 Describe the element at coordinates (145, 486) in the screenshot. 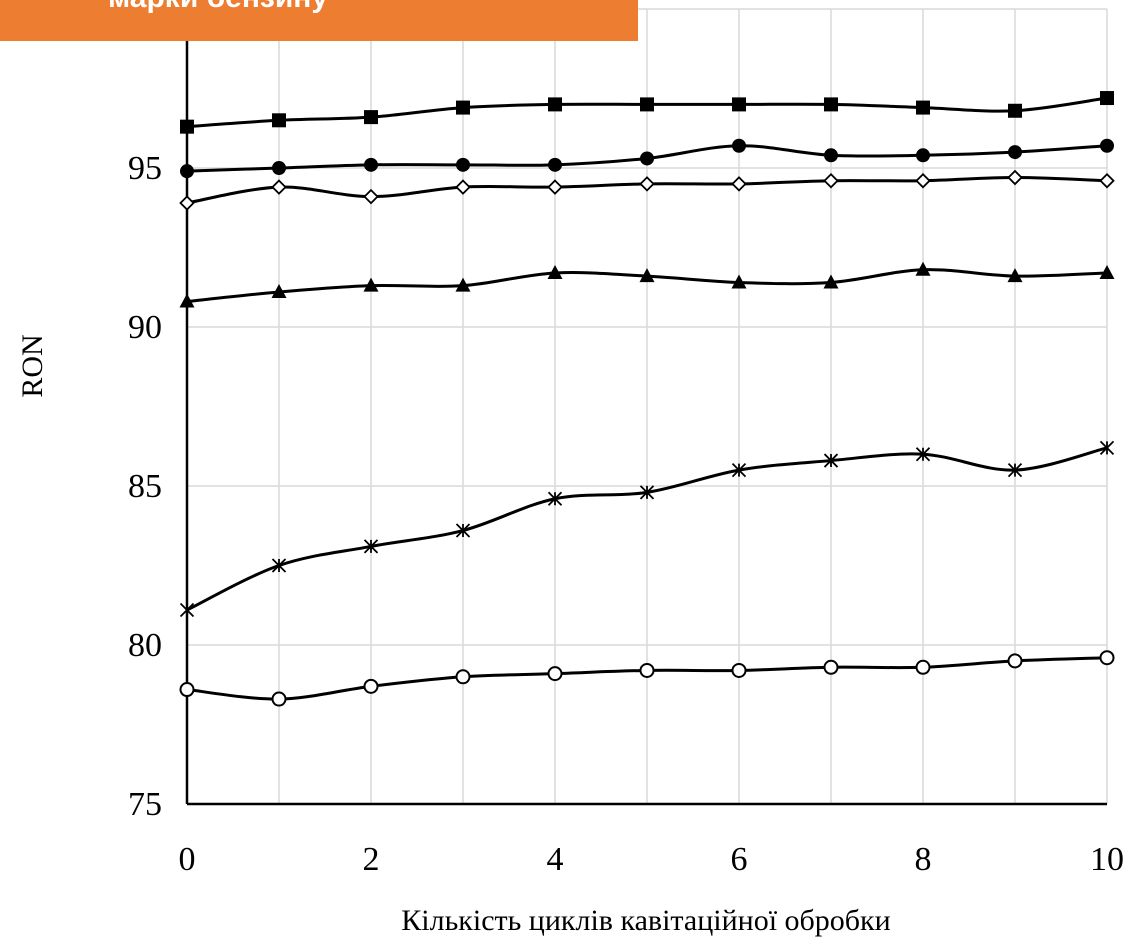

I see `y-tick-label: 85` at that location.